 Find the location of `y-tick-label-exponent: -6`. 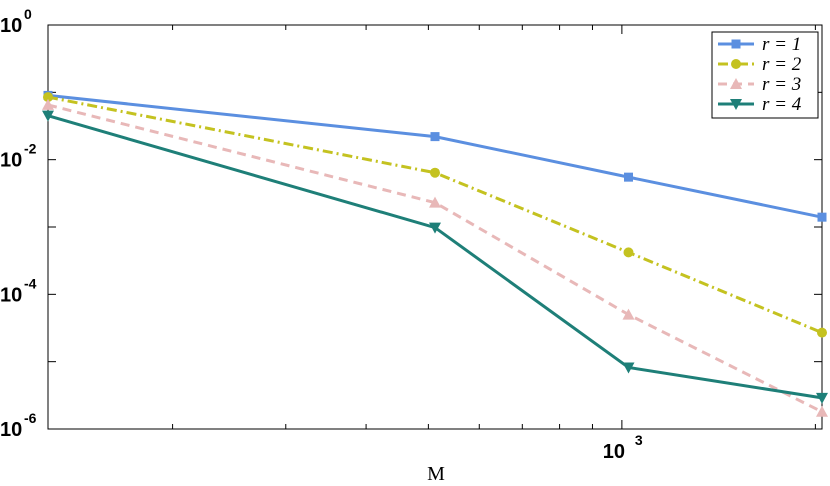

y-tick-label-exponent: -6 is located at coordinates (30, 418).